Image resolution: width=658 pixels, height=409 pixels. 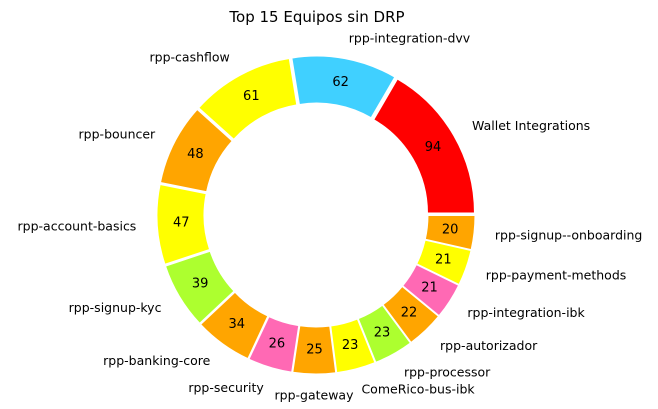 What do you see at coordinates (447, 372) in the screenshot?
I see `category-label-10: rpp-processor` at bounding box center [447, 372].